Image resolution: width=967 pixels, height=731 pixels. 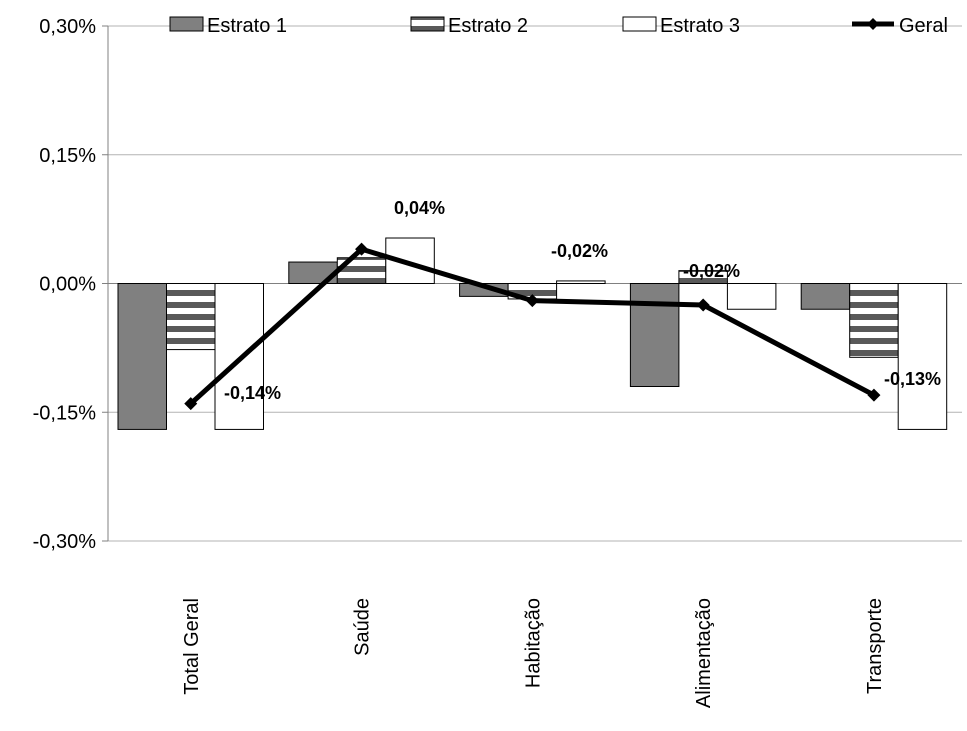 What do you see at coordinates (67, 27) in the screenshot?
I see `y-tick-label: 0,30%` at bounding box center [67, 27].